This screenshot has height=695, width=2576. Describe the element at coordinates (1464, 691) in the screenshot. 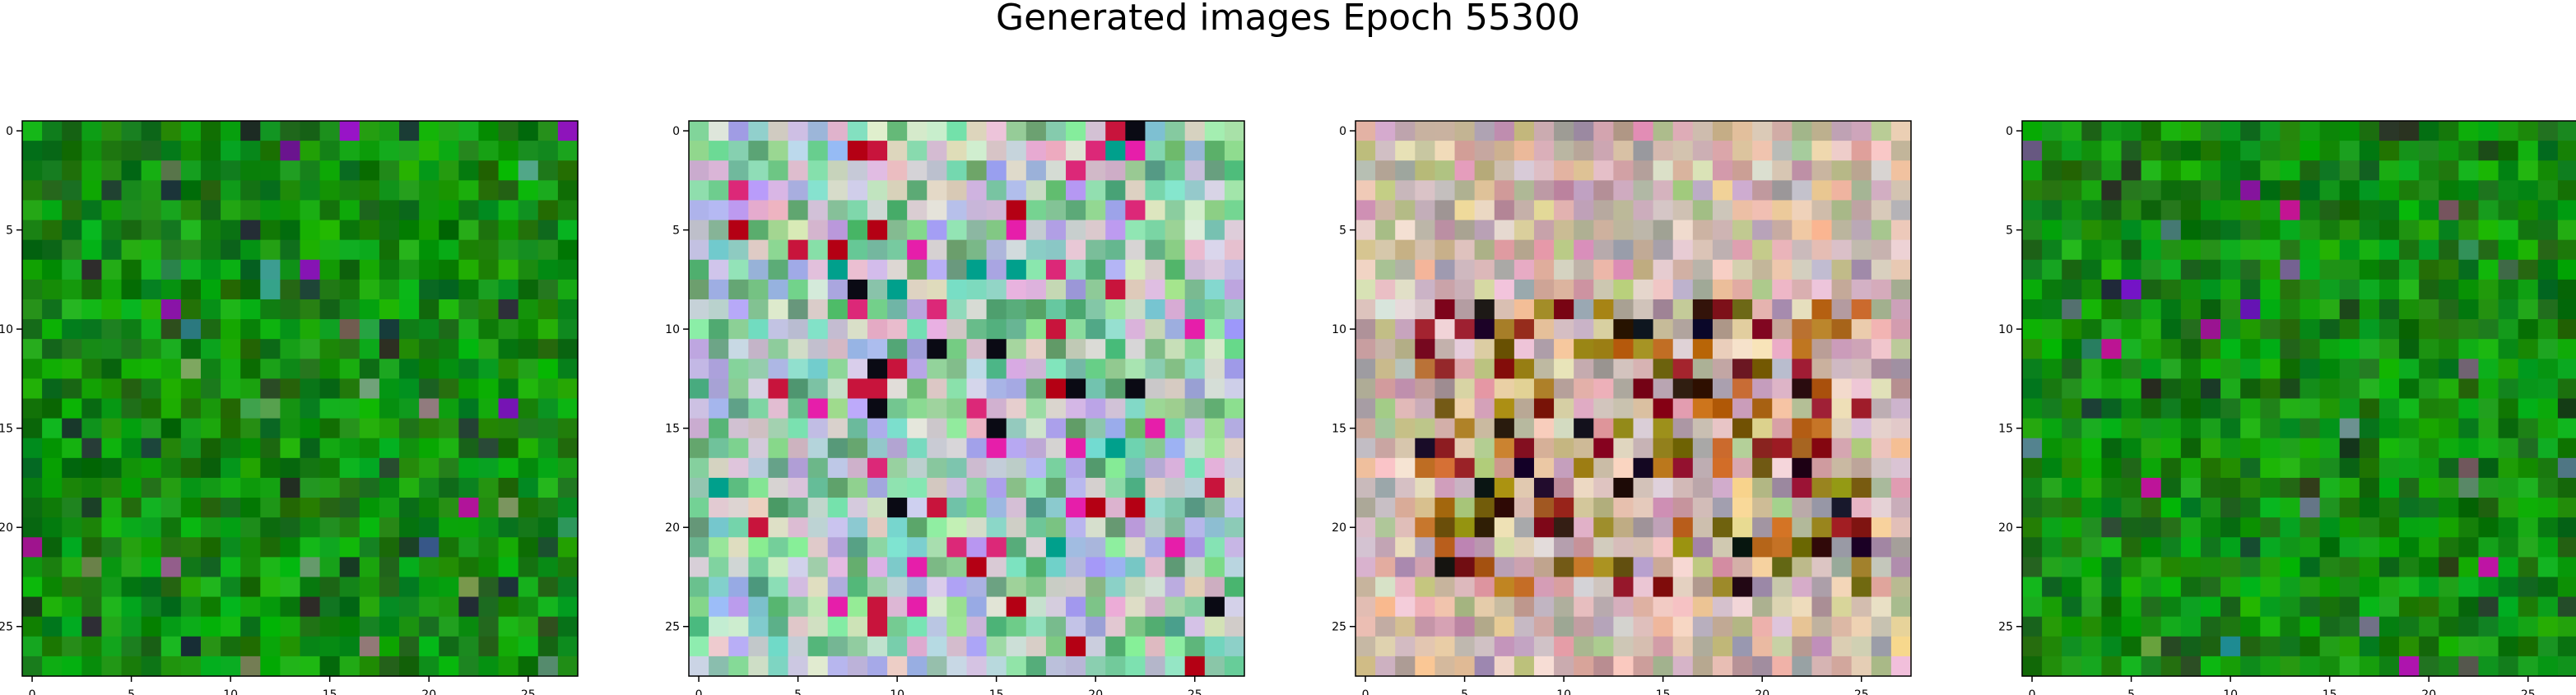

I see `x-tick-label: 5` at that location.